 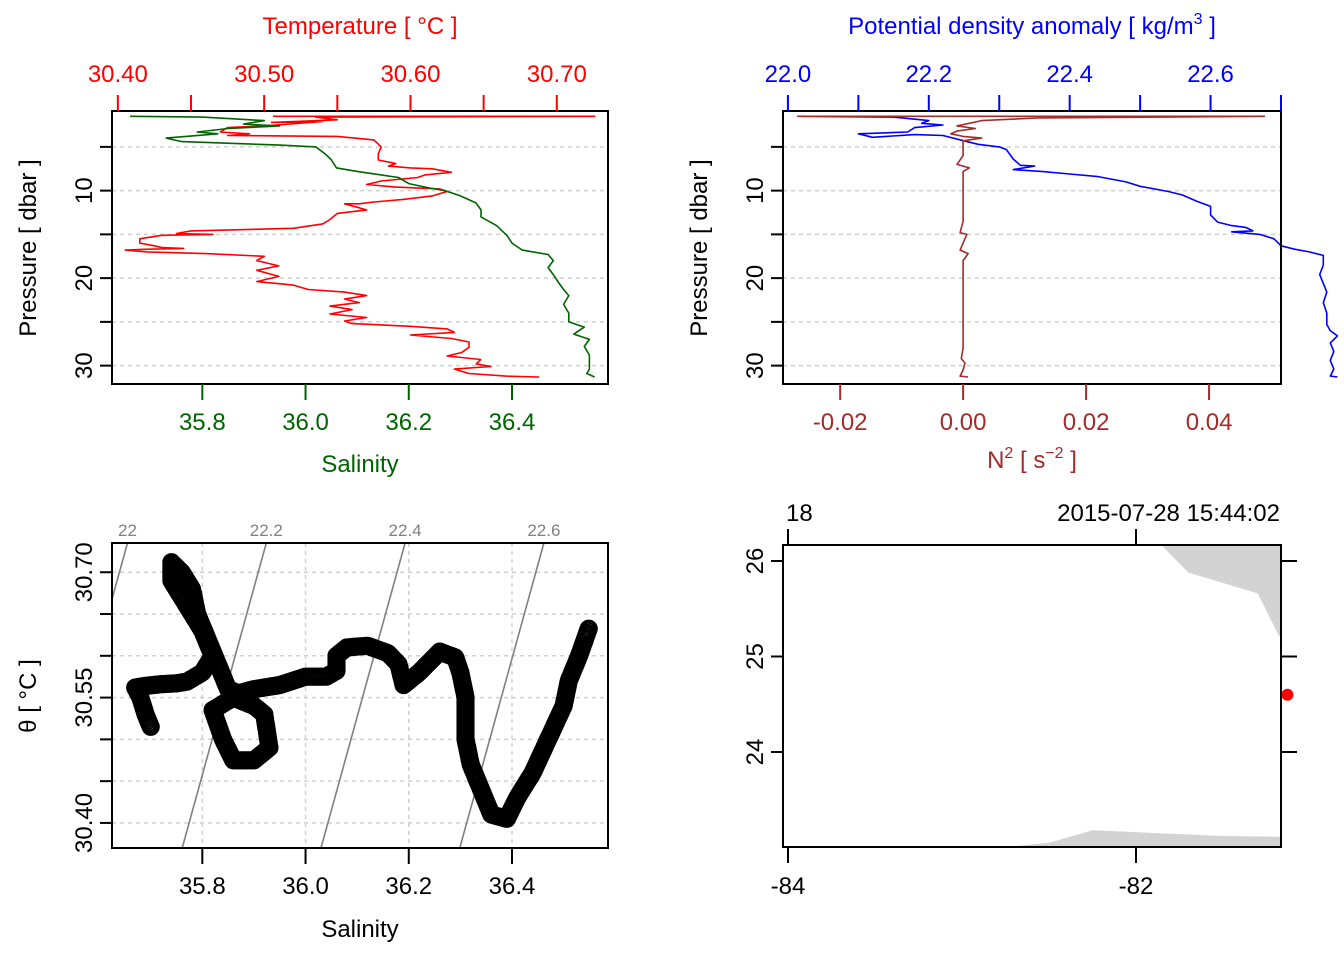 I want to click on p2-top-title-sup: 3, so click(x=1198, y=19).